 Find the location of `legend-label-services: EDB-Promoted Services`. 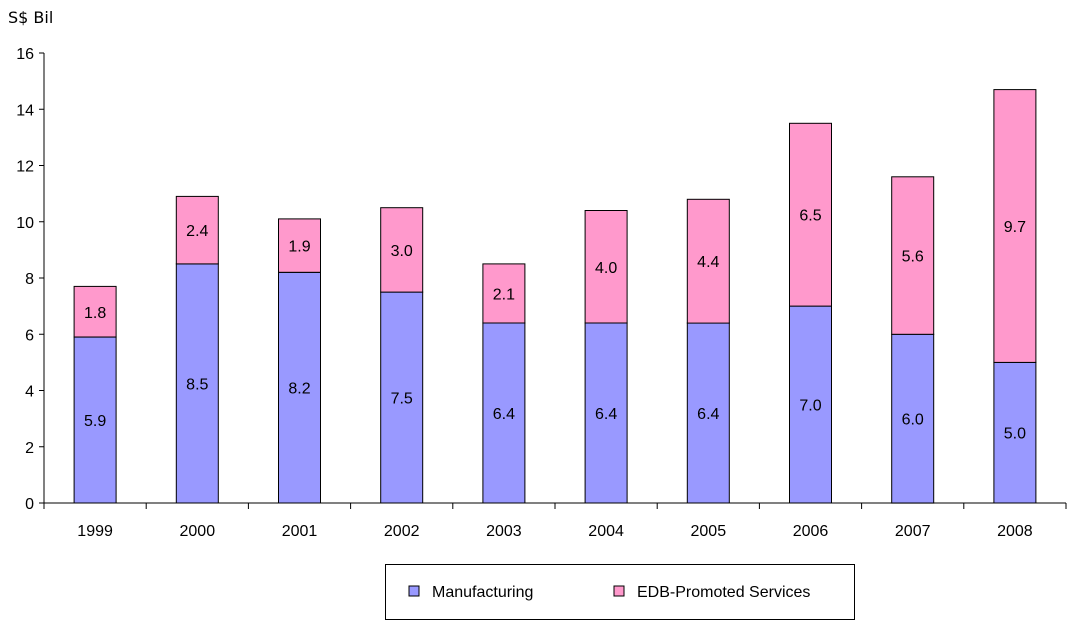

legend-label-services: EDB-Promoted Services is located at coordinates (723, 592).